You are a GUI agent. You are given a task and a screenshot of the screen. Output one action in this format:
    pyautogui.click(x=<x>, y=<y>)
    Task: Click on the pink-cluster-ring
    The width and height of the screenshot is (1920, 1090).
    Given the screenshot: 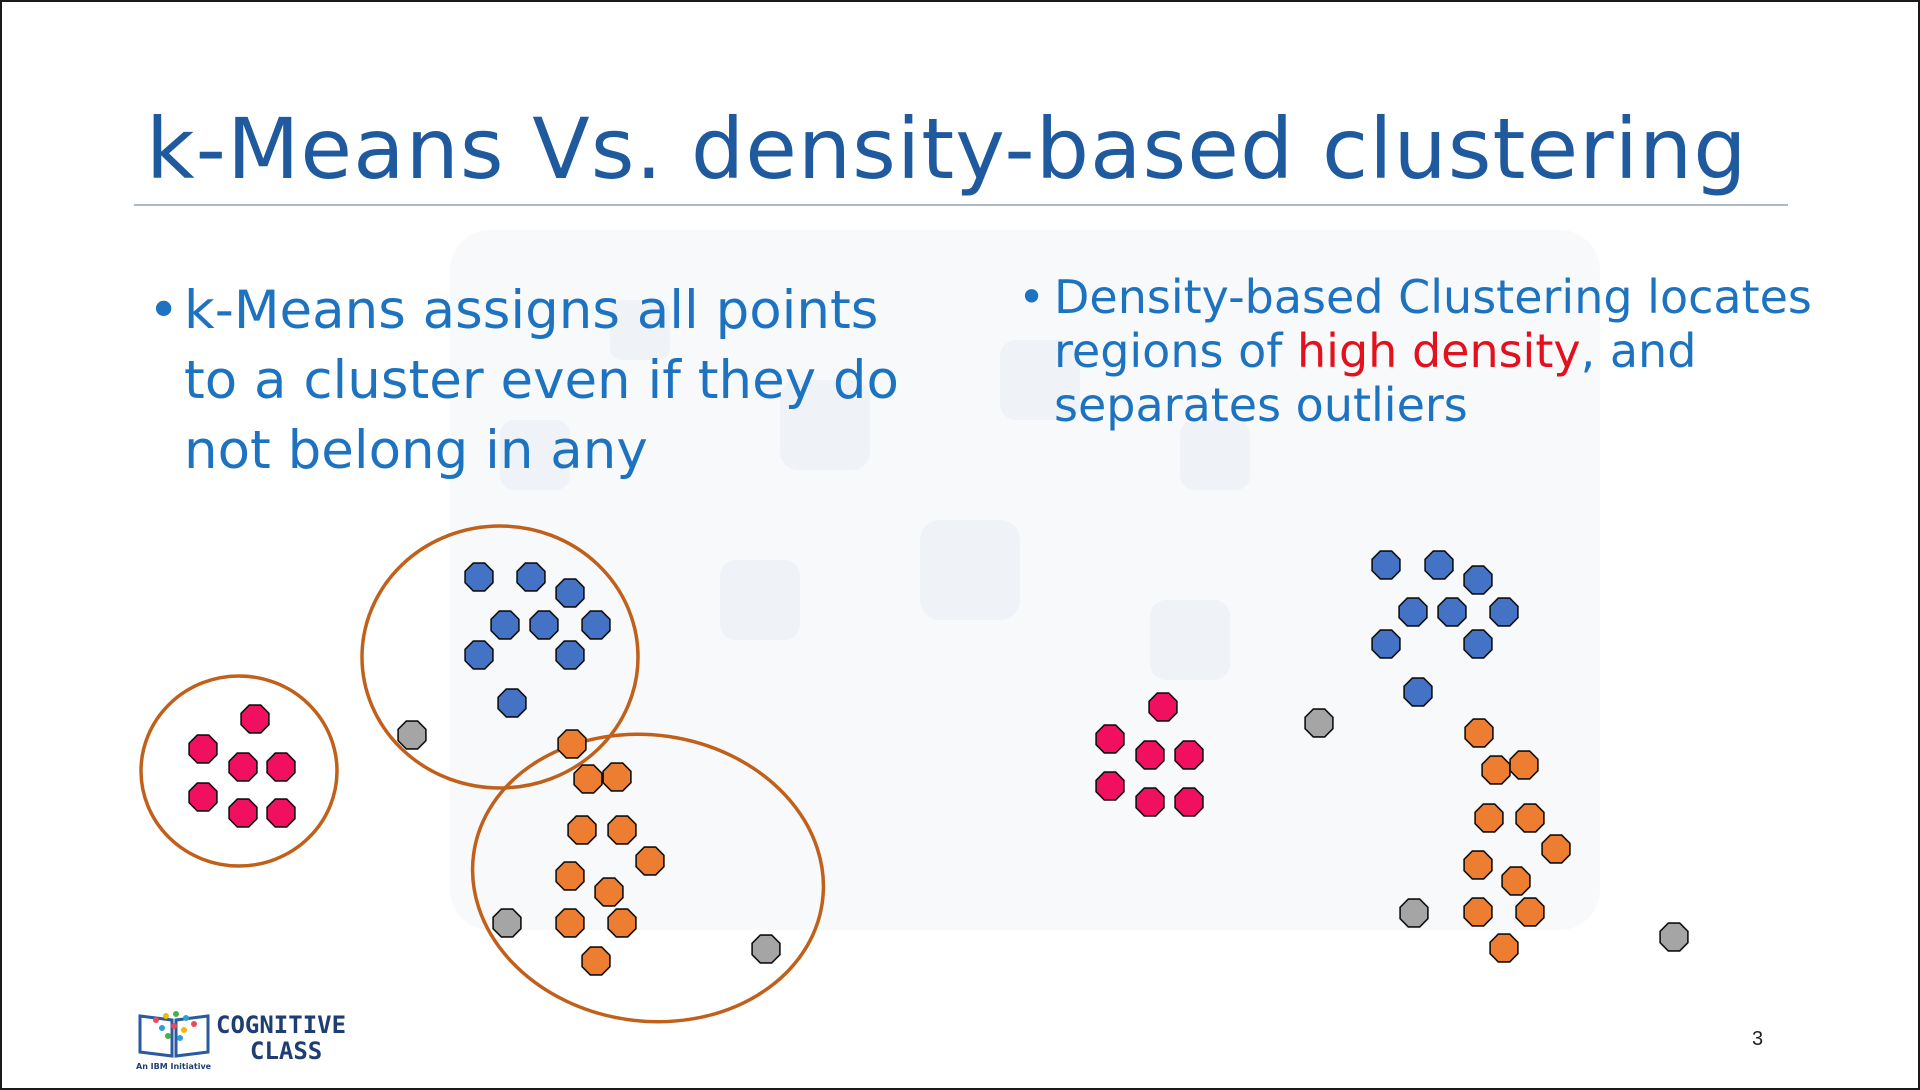 What is the action you would take?
    pyautogui.click(x=239, y=771)
    